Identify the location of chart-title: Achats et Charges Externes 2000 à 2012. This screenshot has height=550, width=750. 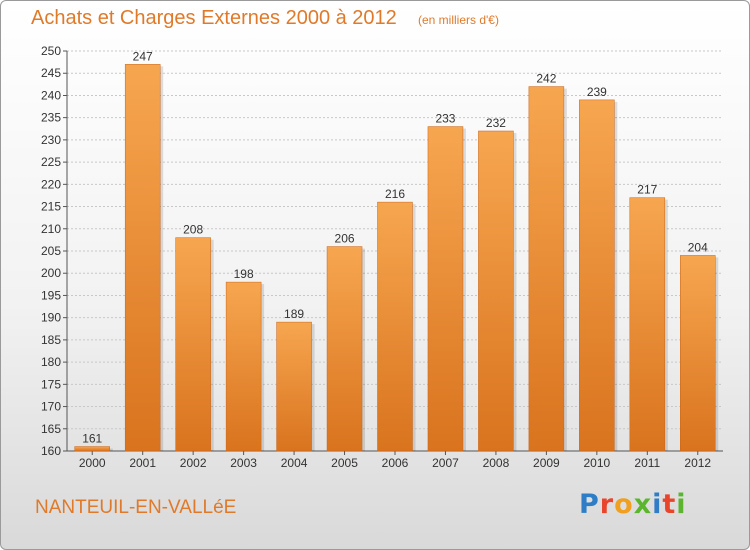
(214, 18).